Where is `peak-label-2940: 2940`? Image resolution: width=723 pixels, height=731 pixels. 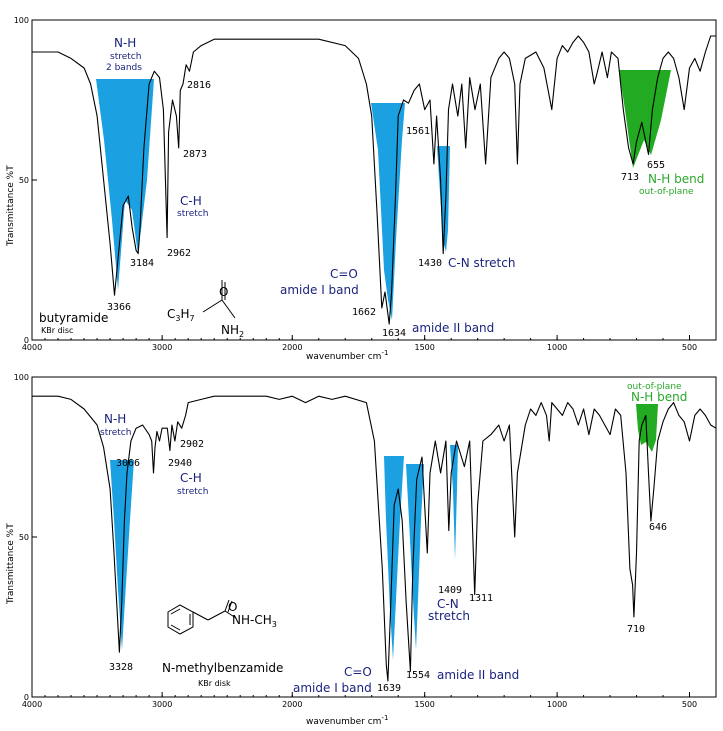 peak-label-2940: 2940 is located at coordinates (180, 463).